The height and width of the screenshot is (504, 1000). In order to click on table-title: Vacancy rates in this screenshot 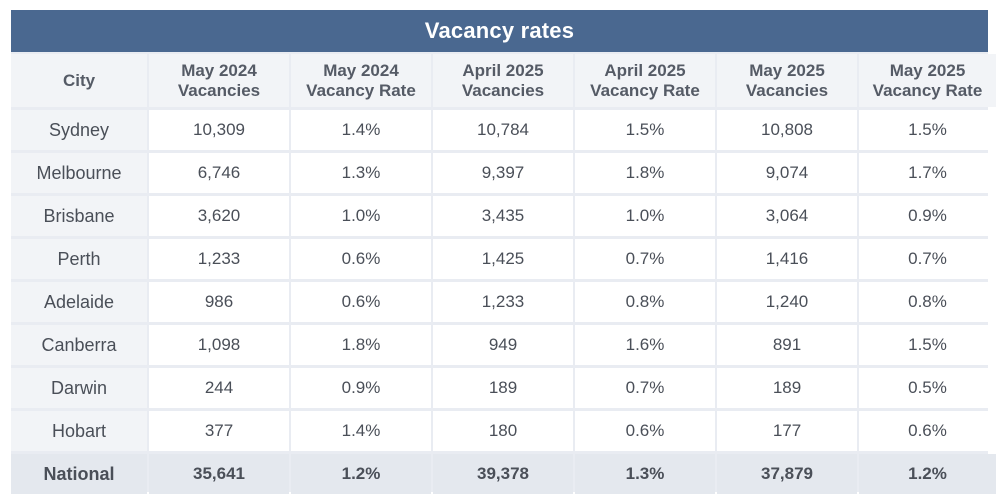, I will do `click(499, 31)`.